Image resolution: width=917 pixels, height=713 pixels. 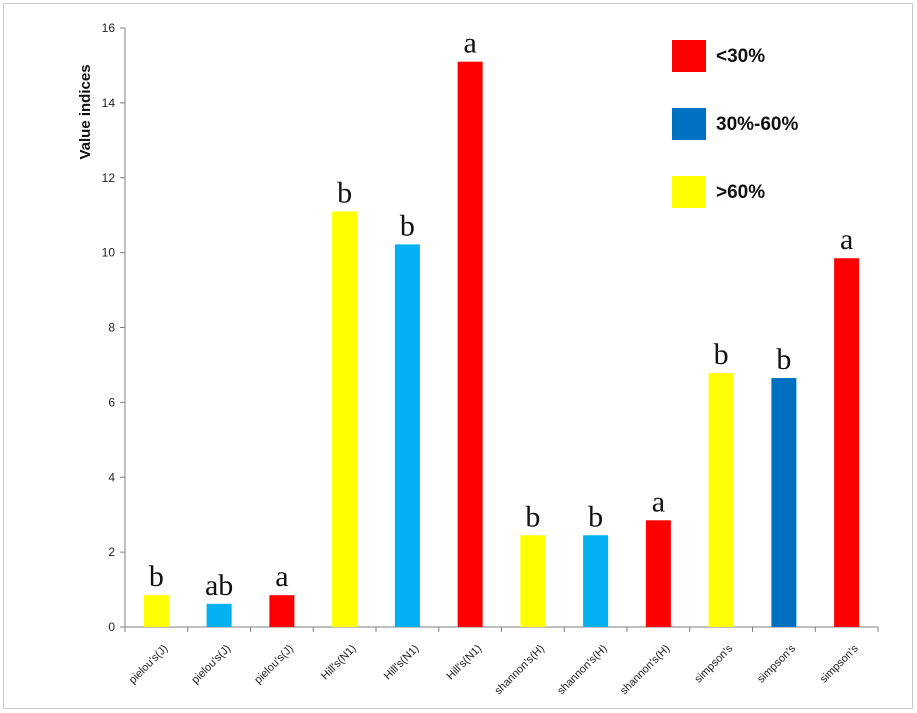 I want to click on y-tick-label: 2, so click(x=111, y=552).